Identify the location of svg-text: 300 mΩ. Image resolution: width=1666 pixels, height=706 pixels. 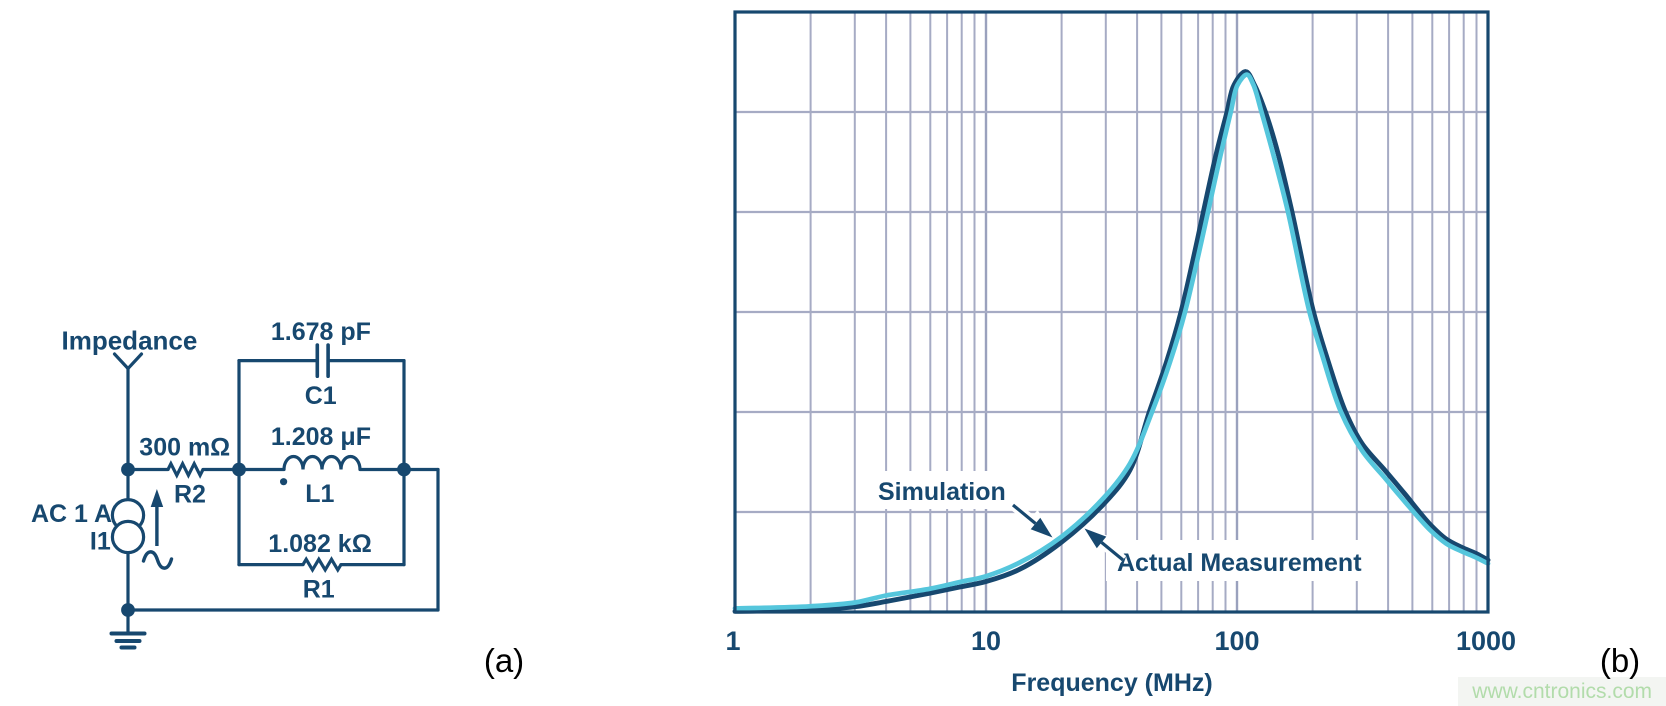
(184, 448).